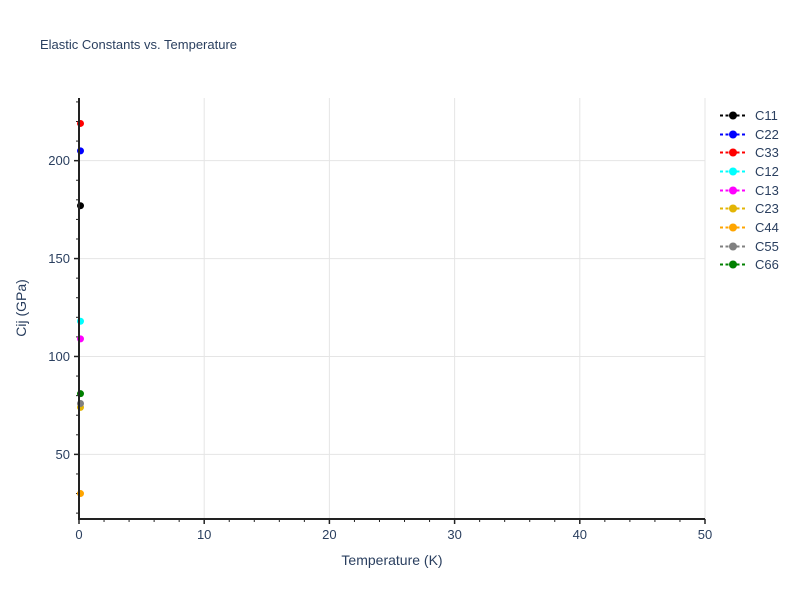  I want to click on legend-item-C12: C12, so click(749, 171).